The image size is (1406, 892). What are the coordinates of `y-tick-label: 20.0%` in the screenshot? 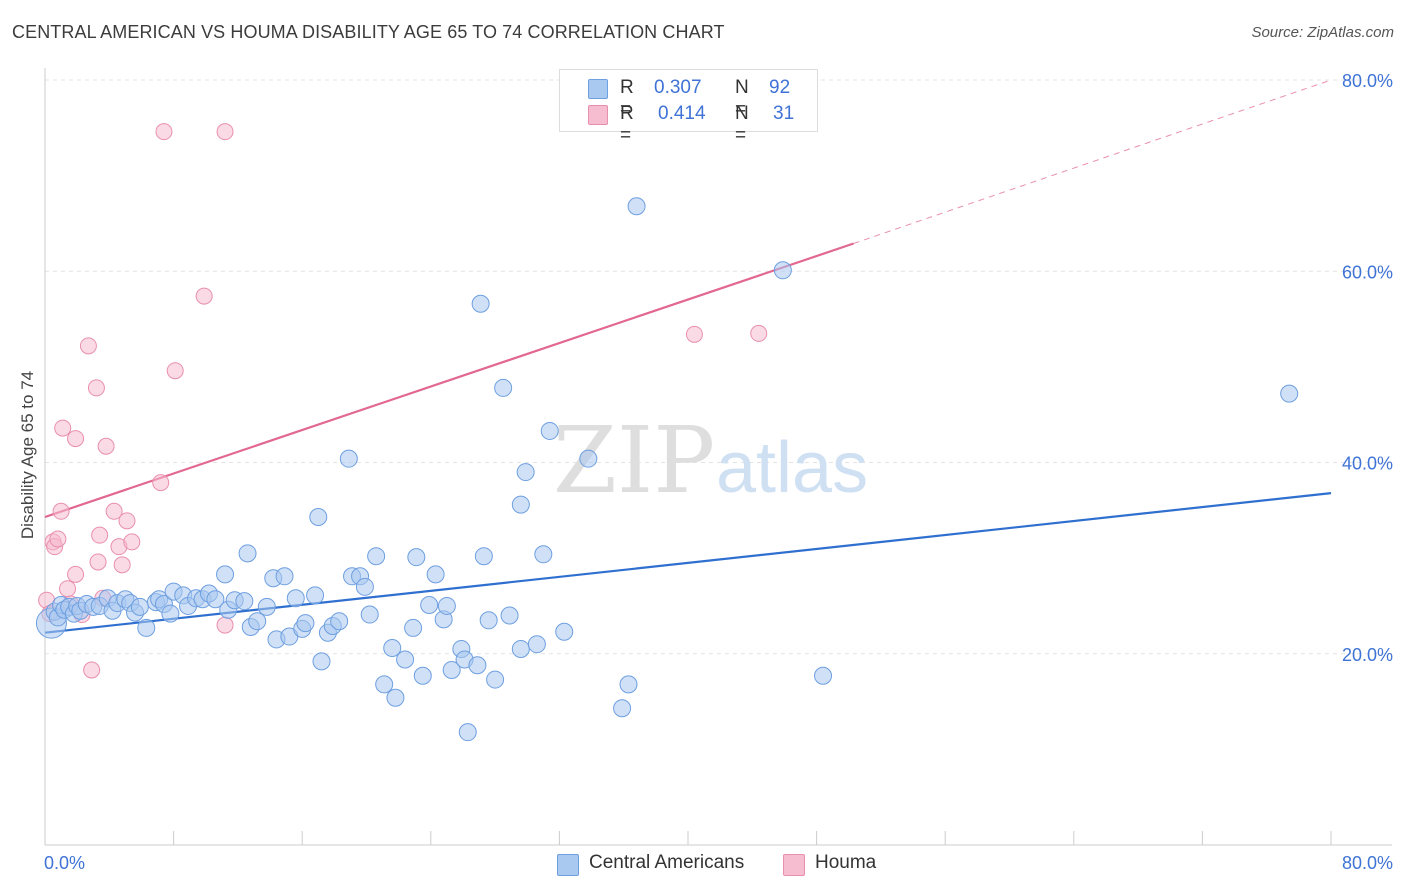 It's located at (1367, 655).